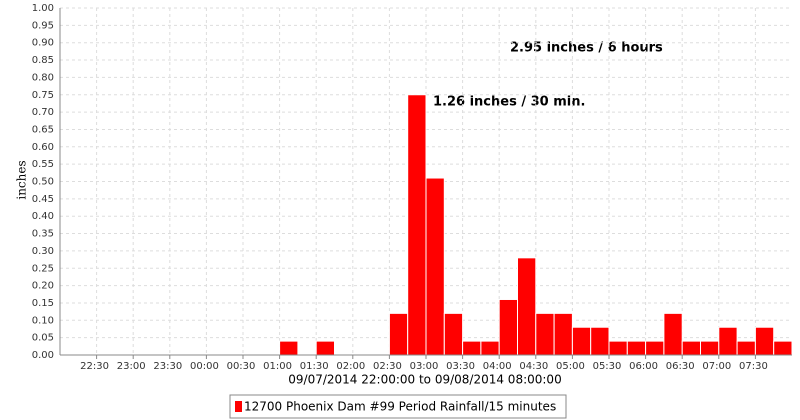 The height and width of the screenshot is (420, 800). Describe the element at coordinates (43, 286) in the screenshot. I see `y-tick-label: 0.20` at that location.